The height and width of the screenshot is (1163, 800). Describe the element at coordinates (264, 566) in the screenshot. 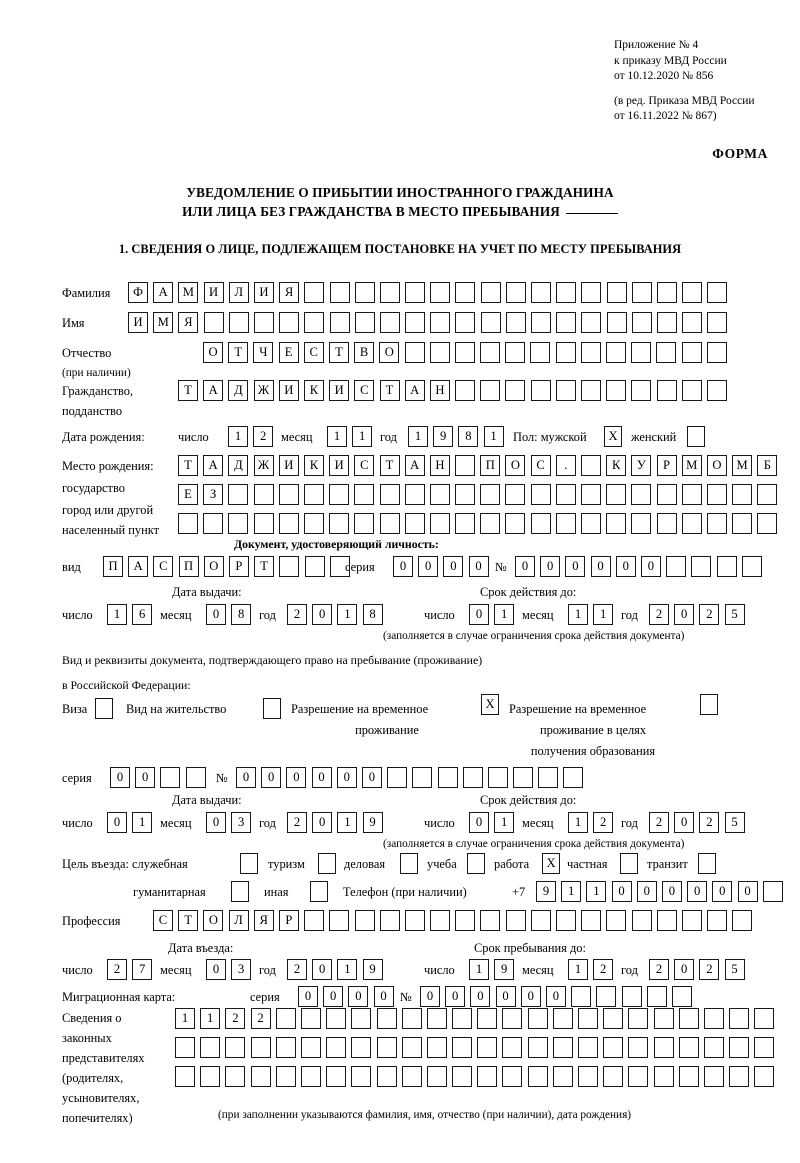

I see `doc-kind-cell: Т` at that location.